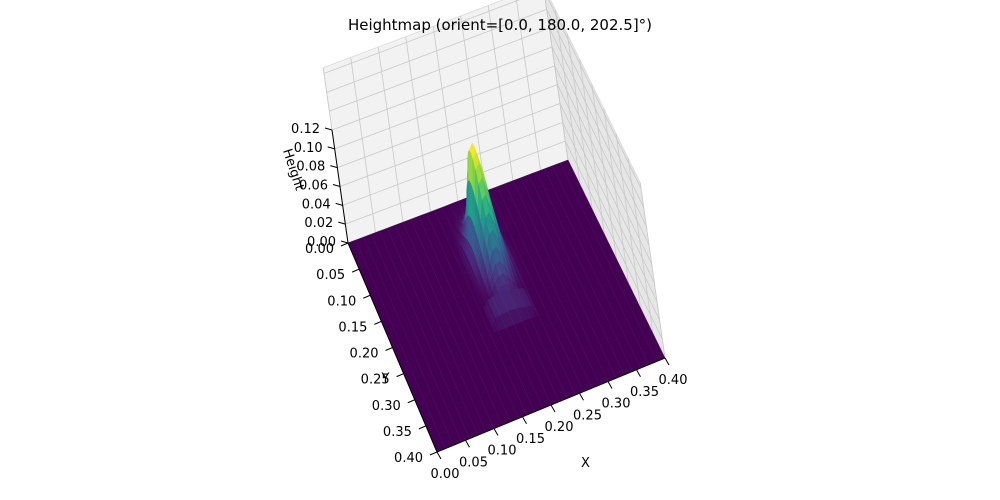 Image resolution: width=1000 pixels, height=500 pixels. I want to click on z-tick-label: 0.02, so click(318, 223).